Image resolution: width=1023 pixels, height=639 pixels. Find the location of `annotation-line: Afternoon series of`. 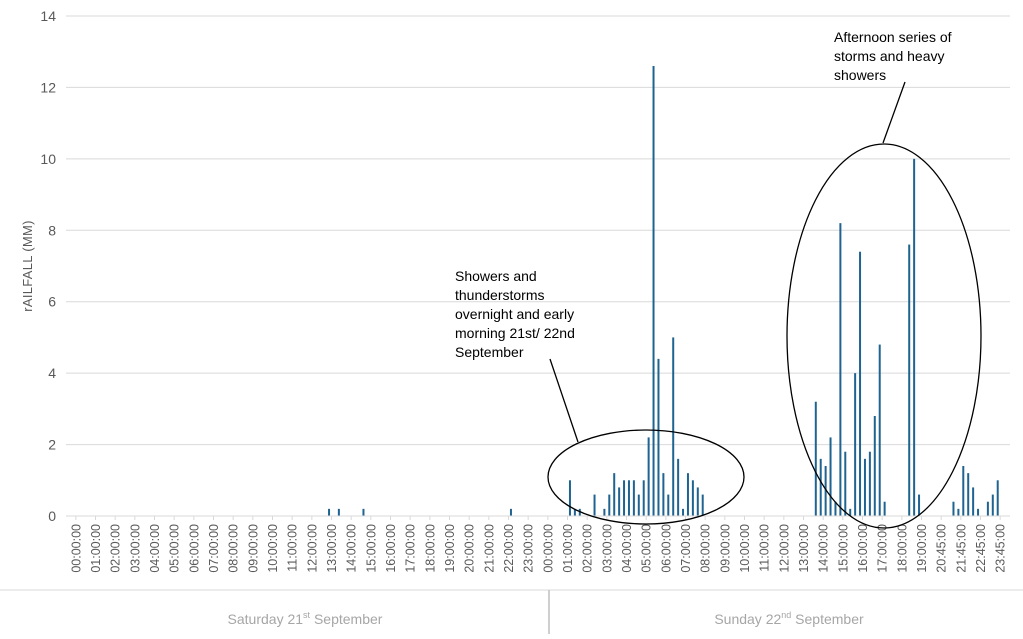

annotation-line: Afternoon series of is located at coordinates (893, 37).